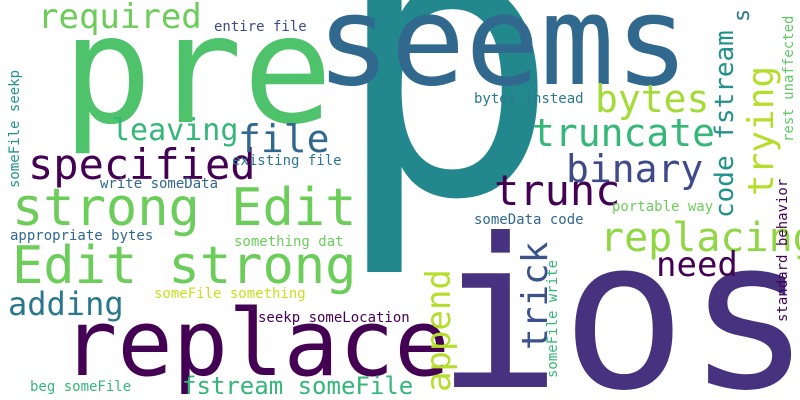 This screenshot has width=800, height=400. What do you see at coordinates (789, 78) in the screenshot?
I see `word-rest-unaffected: rest unaffected` at bounding box center [789, 78].